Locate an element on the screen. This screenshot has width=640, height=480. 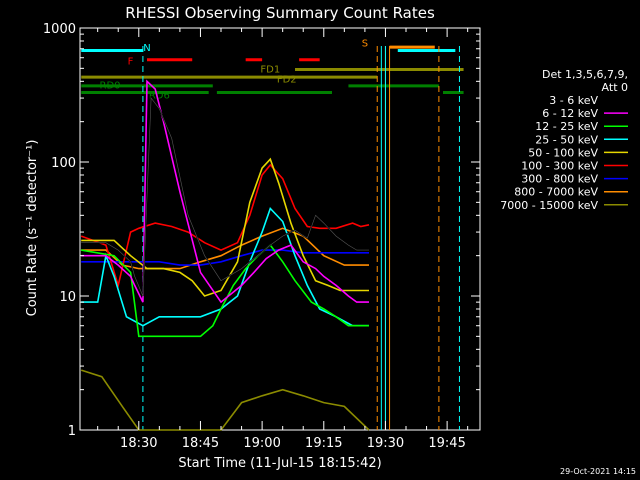
y-tick-label: 100 is located at coordinates (63, 163).